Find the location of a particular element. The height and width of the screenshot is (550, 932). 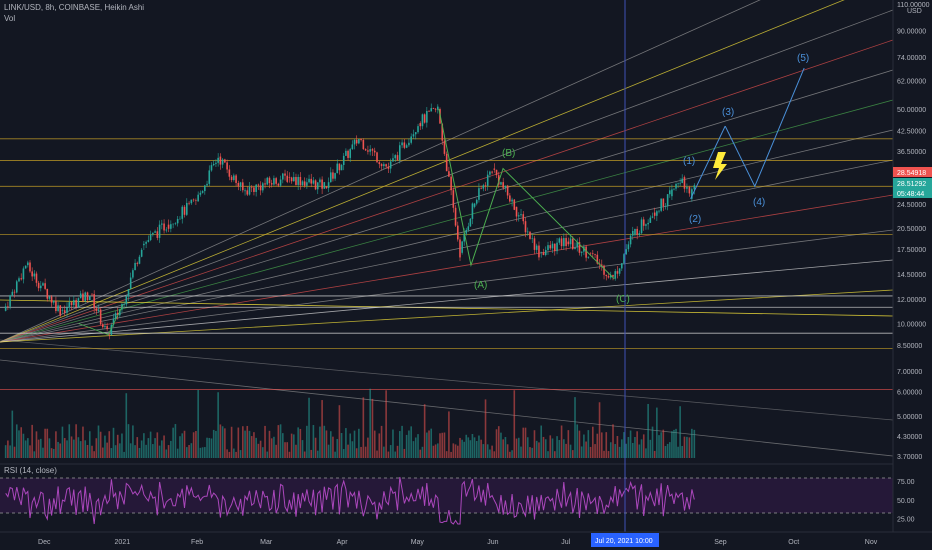

symbol-title: LINK/USD, 8h, COINBASE, Heikin Ashi is located at coordinates (74, 7).